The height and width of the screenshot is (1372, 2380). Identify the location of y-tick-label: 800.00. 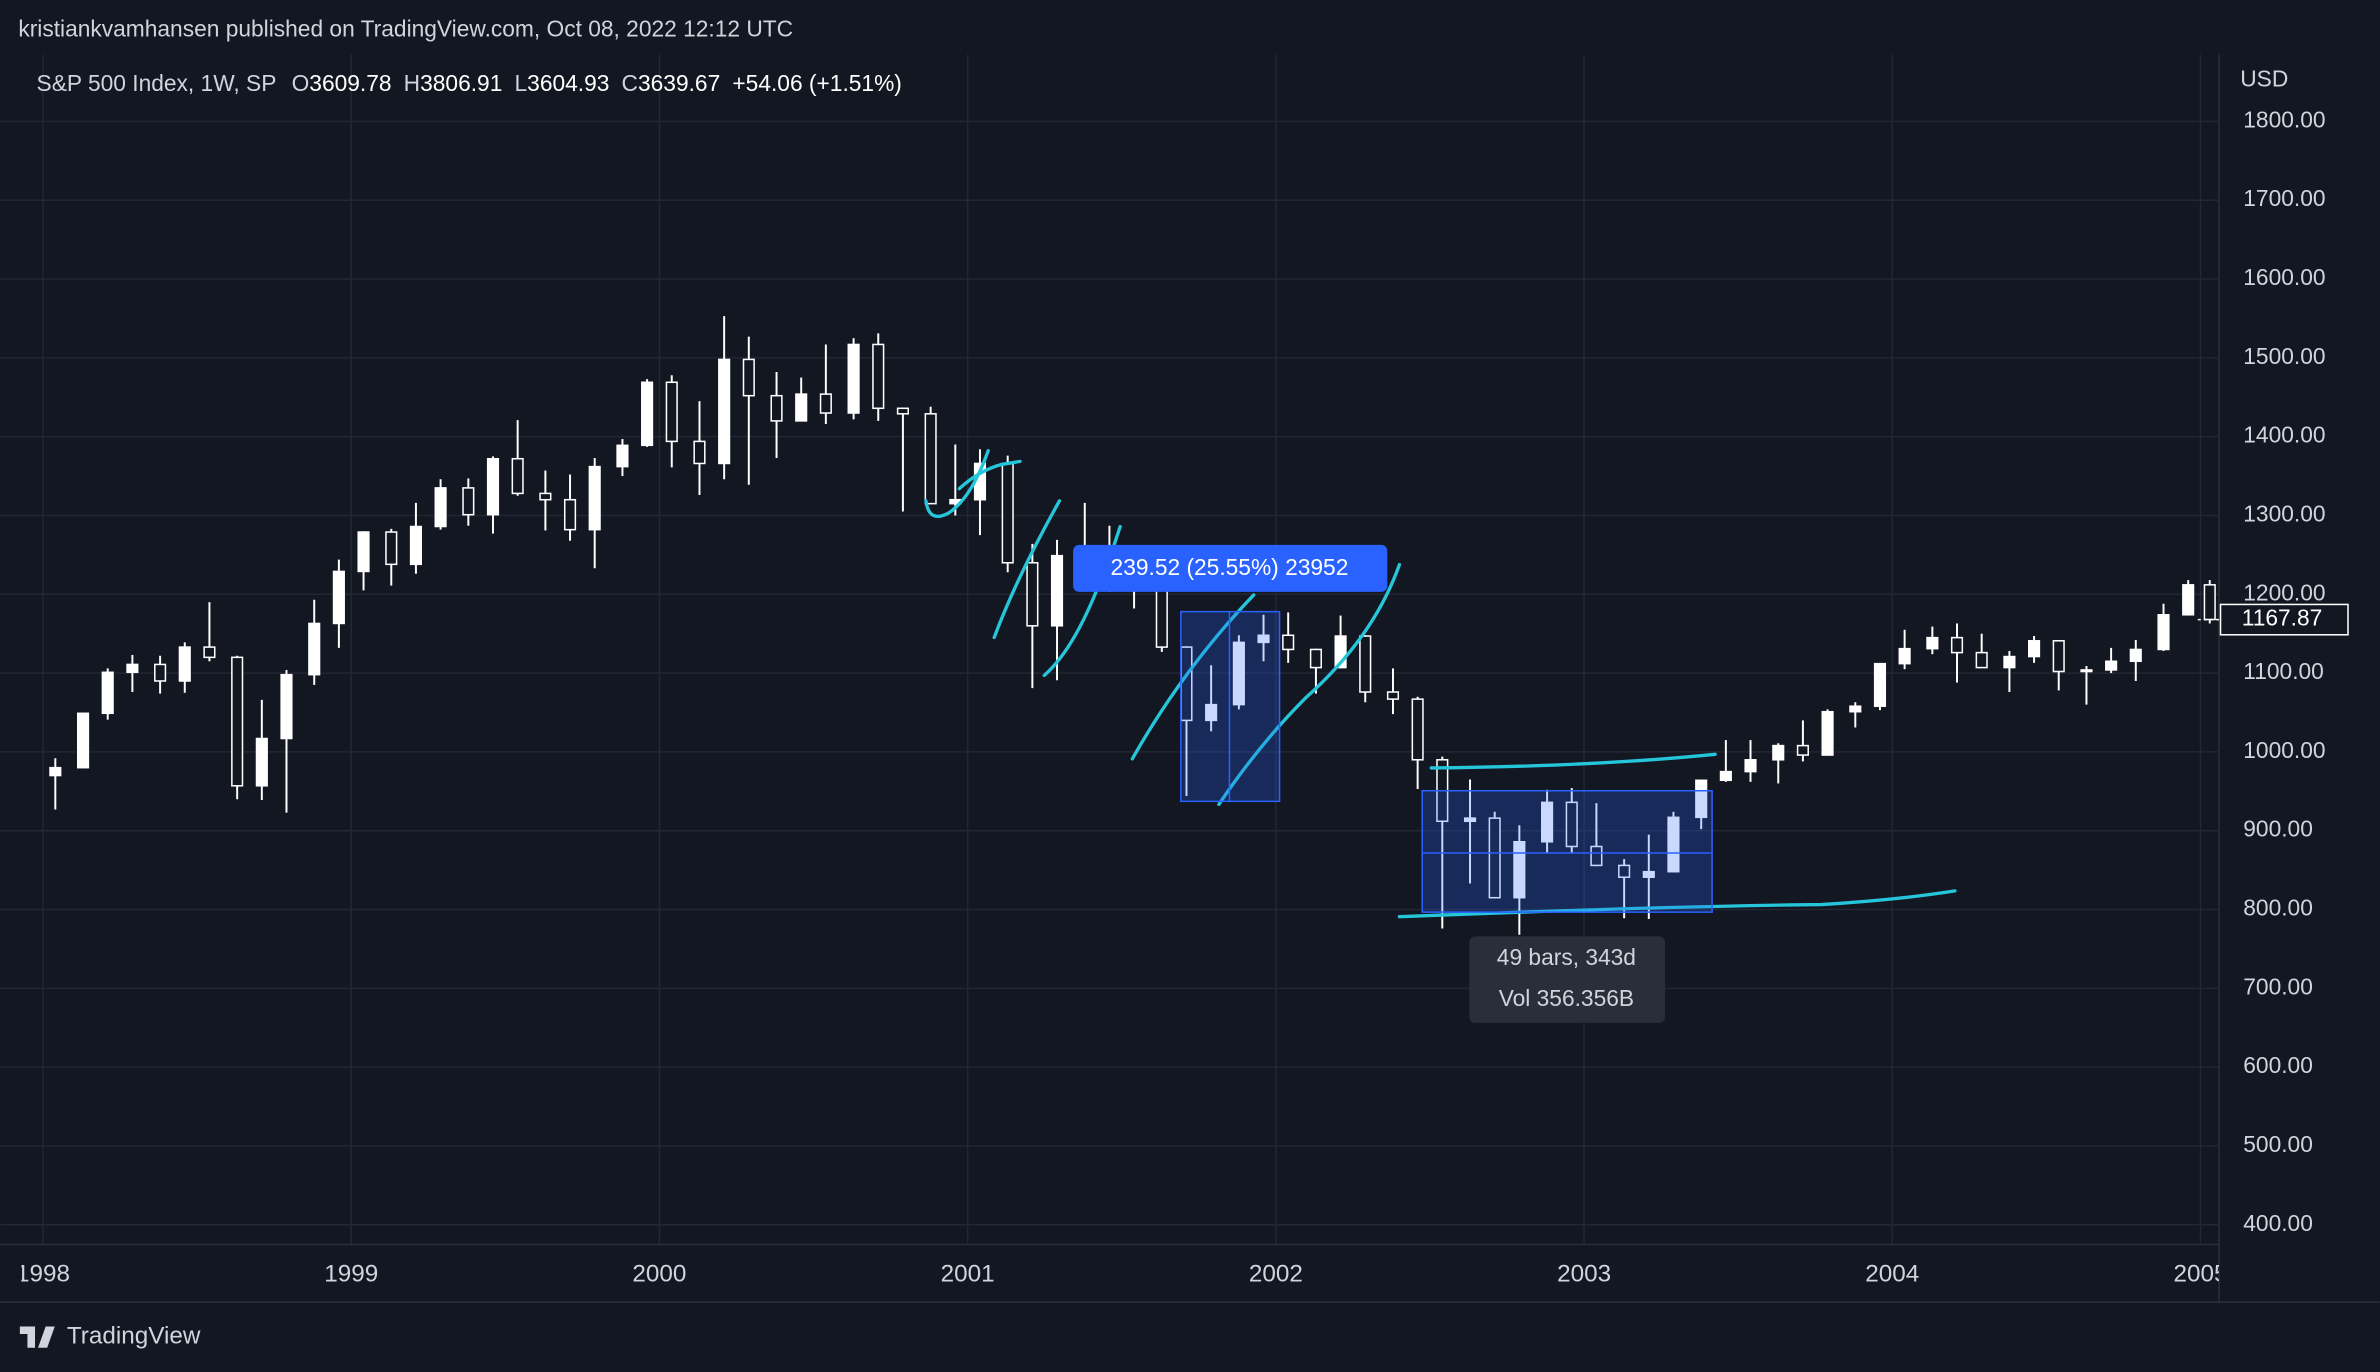
(2278, 908).